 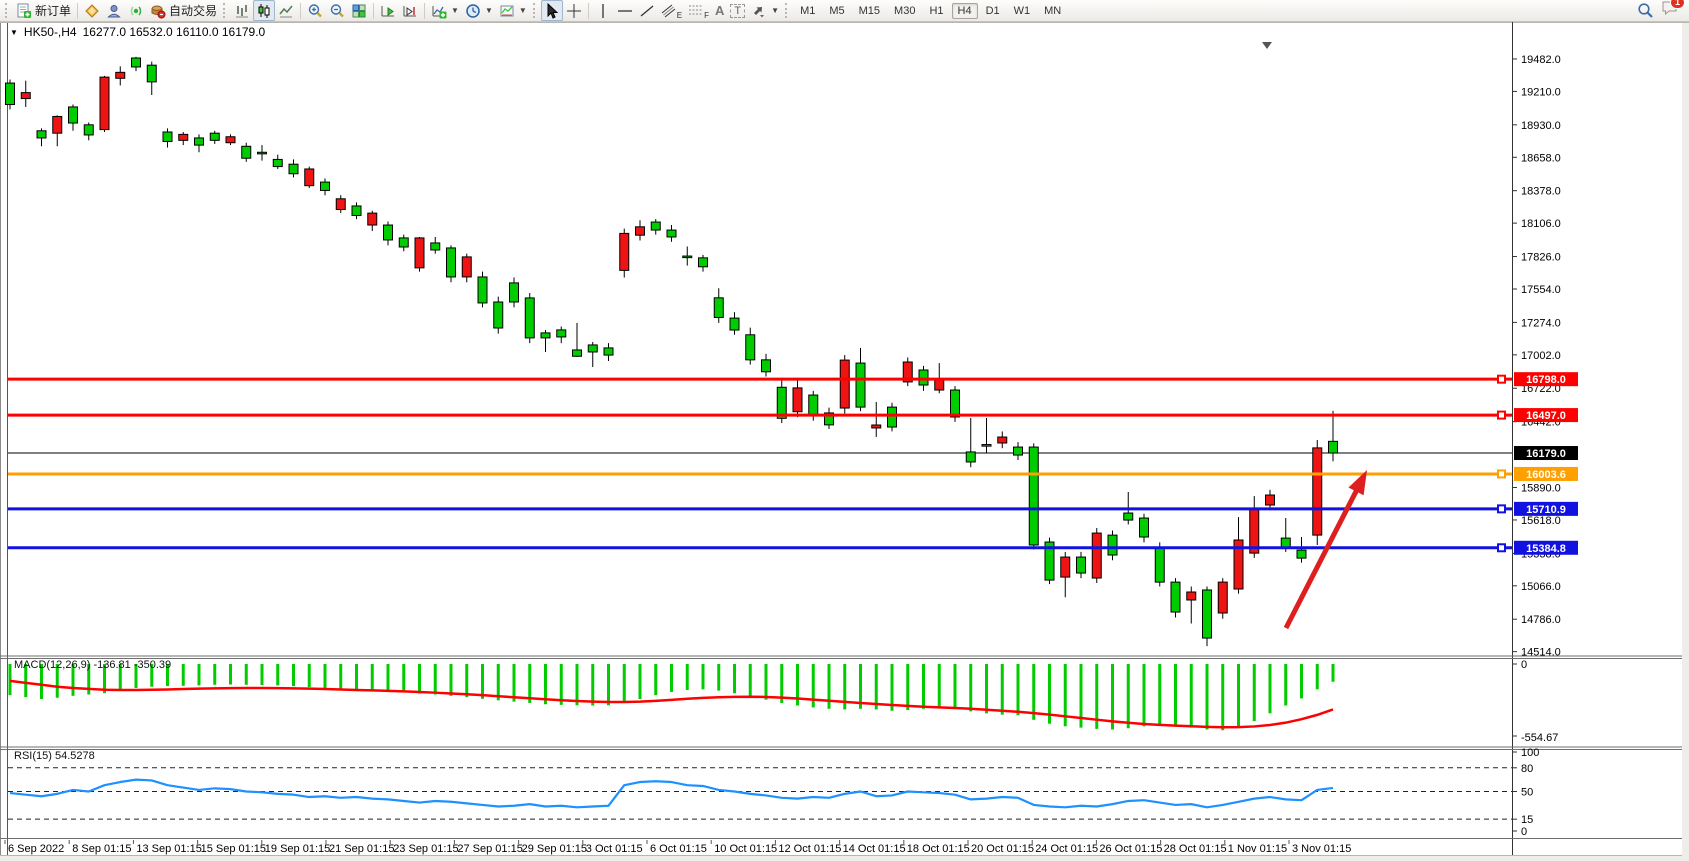 What do you see at coordinates (647, 10) in the screenshot?
I see `trendline-button` at bounding box center [647, 10].